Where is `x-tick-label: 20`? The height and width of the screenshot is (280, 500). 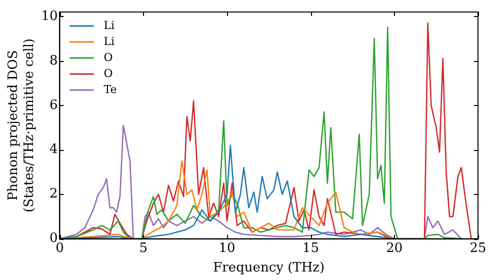 x-tick-label: 20 is located at coordinates (394, 248).